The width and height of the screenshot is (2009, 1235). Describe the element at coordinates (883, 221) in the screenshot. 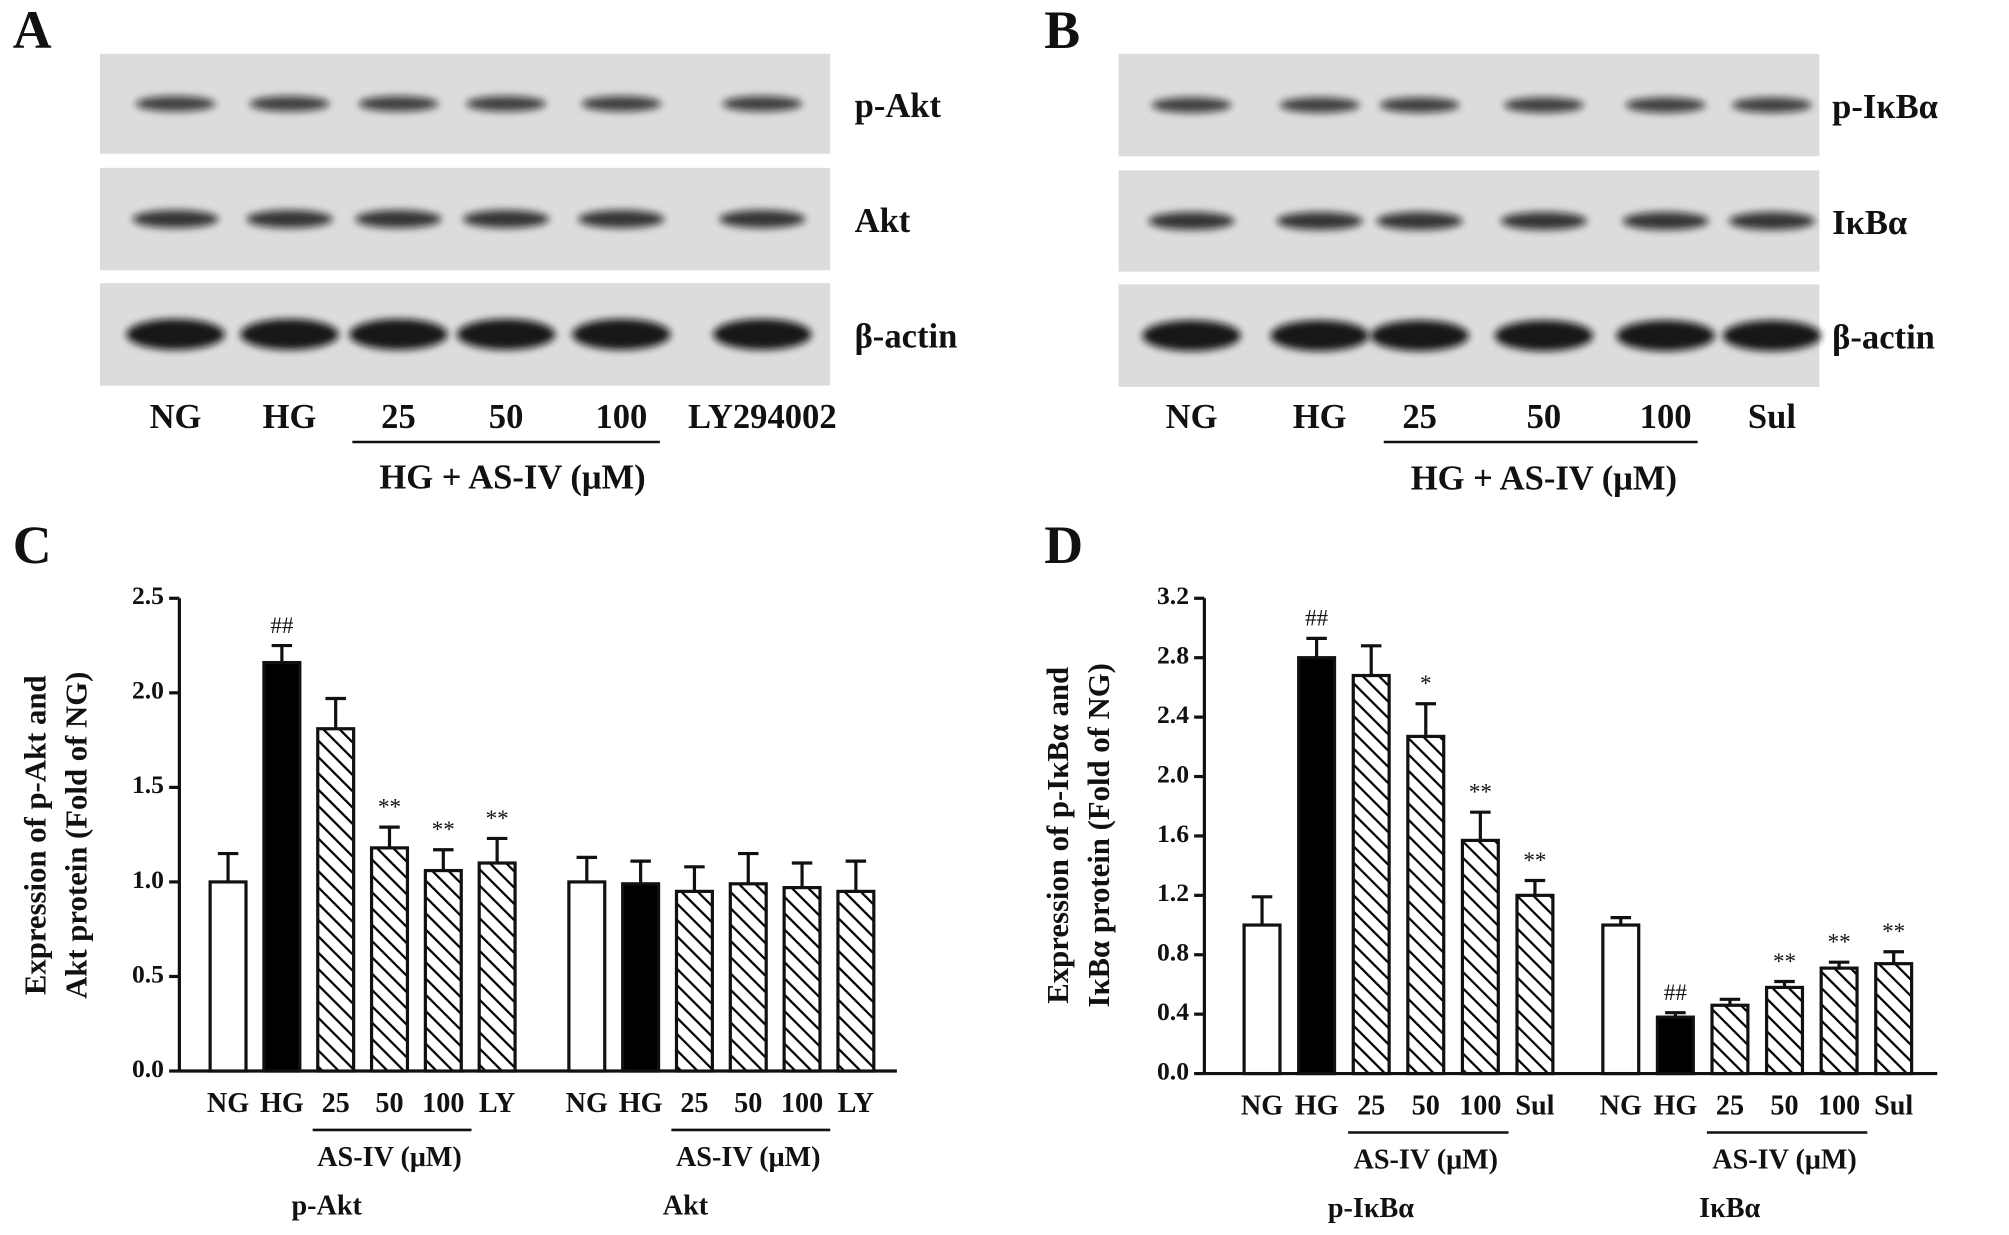

I see `band-label: Akt` at that location.